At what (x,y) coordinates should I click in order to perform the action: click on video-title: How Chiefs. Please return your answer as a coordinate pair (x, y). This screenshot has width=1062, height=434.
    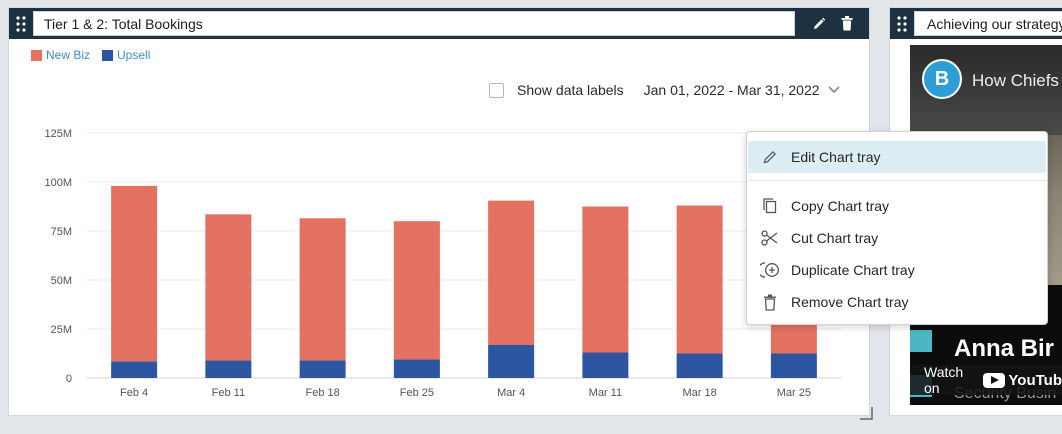
    Looking at the image, I should click on (1015, 80).